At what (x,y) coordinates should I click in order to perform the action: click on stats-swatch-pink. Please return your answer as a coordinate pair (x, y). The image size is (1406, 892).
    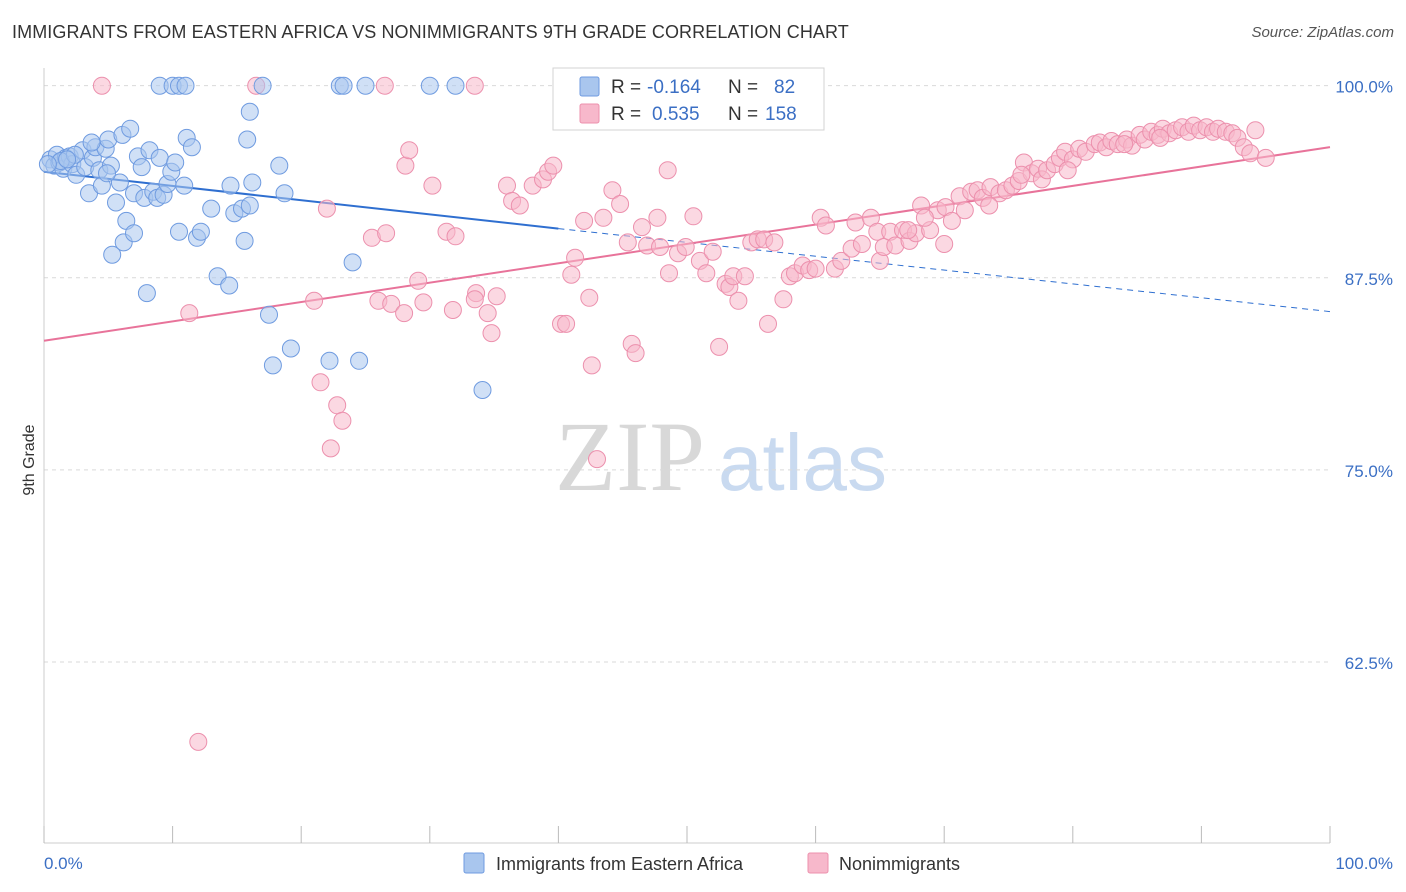
    Looking at the image, I should click on (589, 113).